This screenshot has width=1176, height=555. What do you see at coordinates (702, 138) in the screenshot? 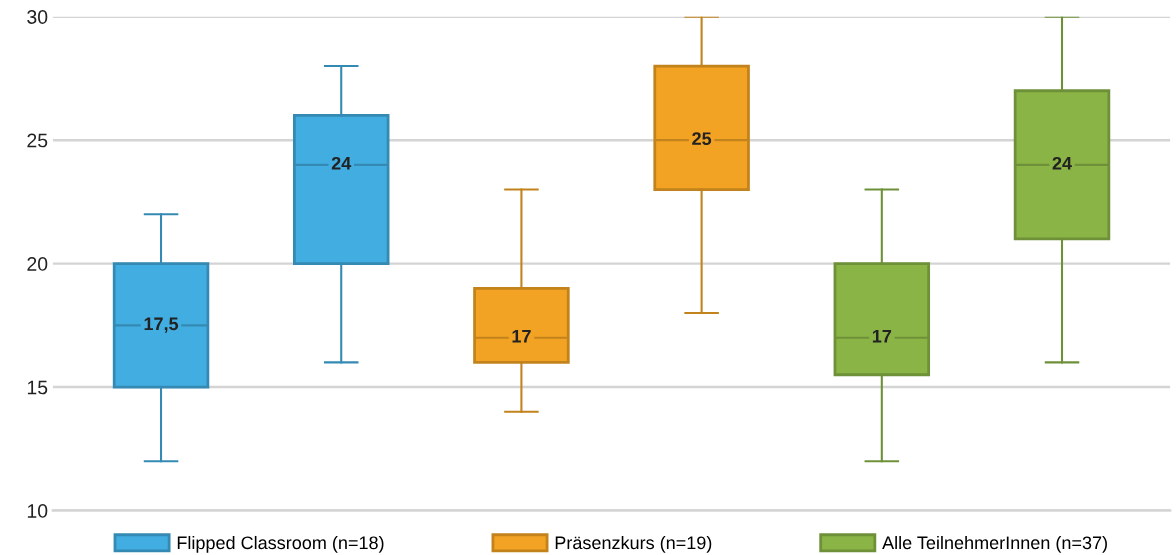
I see `text: 25` at bounding box center [702, 138].